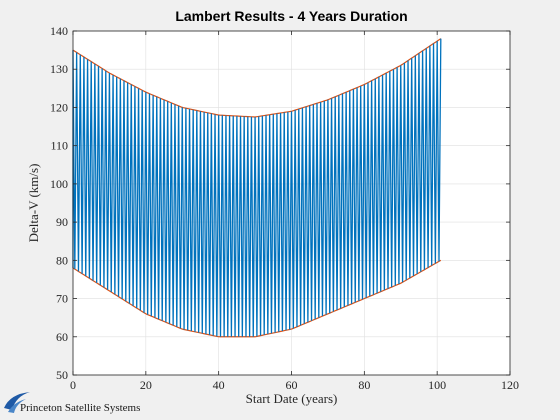 This screenshot has width=560, height=420. Describe the element at coordinates (59, 31) in the screenshot. I see `y-tick-label: 140` at that location.